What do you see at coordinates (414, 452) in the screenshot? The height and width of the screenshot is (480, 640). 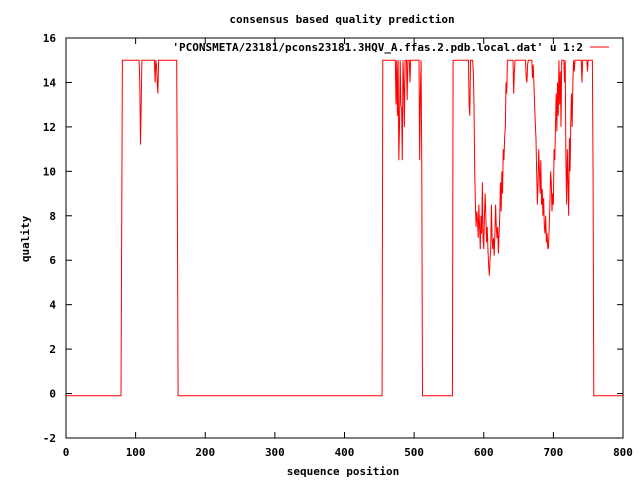 I see `x-tick-label: 500` at bounding box center [414, 452].